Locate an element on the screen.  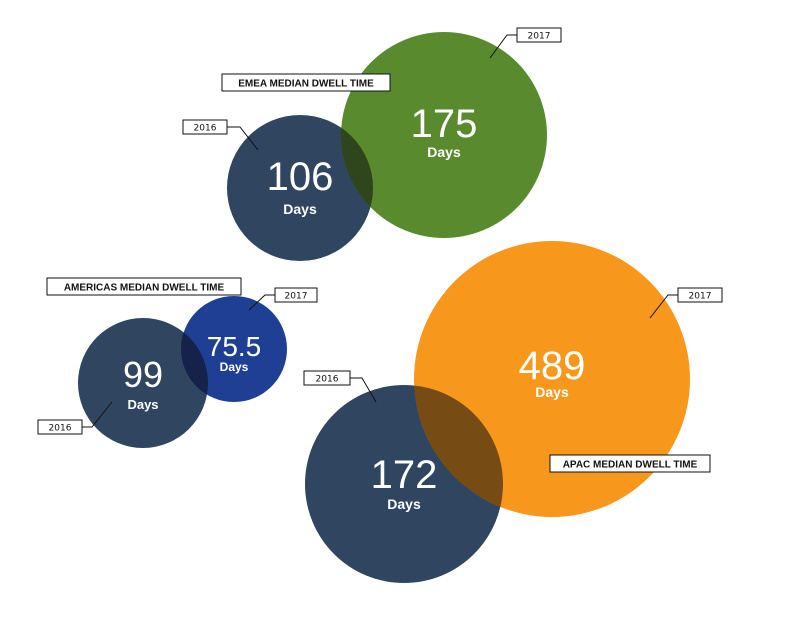
bubble-emea-2016 is located at coordinates (300, 188).